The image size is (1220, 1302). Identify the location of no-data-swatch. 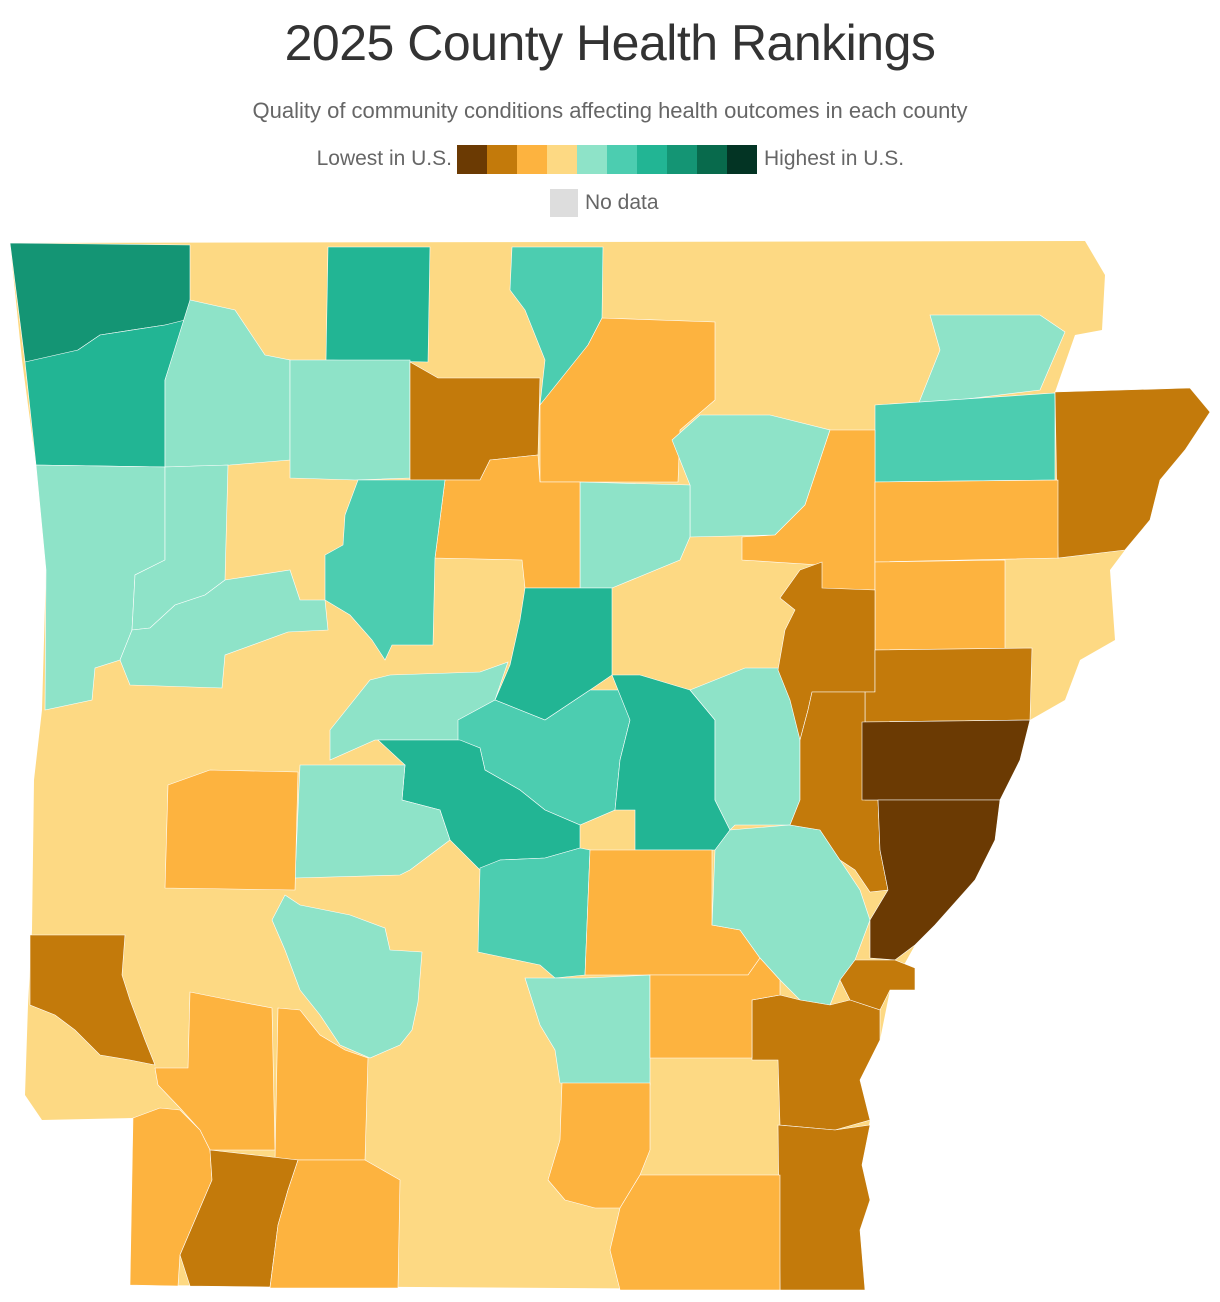
(564, 203).